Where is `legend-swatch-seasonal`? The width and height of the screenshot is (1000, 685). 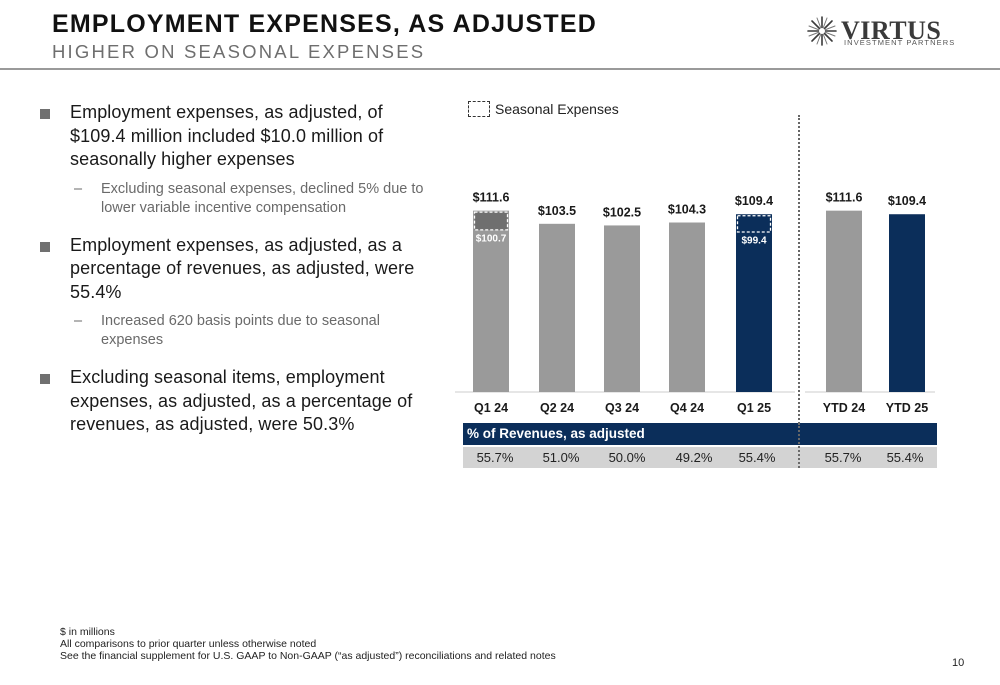
legend-swatch-seasonal is located at coordinates (479, 109).